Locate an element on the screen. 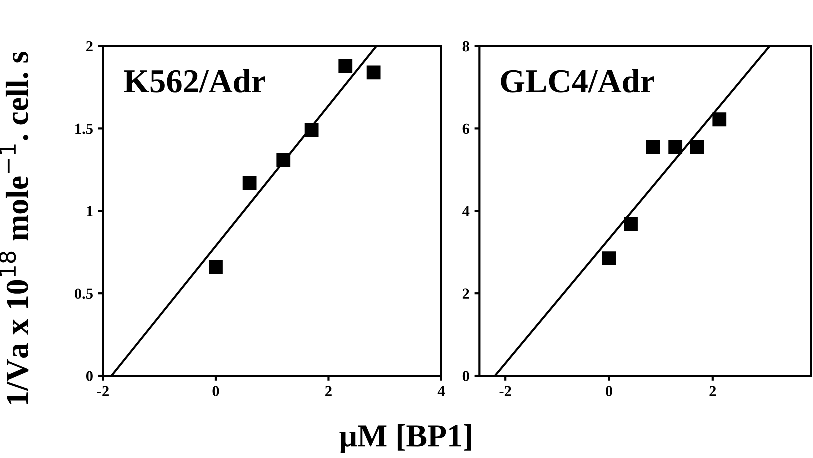 The width and height of the screenshot is (813, 458). y-tick-label: 1.5 is located at coordinates (84, 129).